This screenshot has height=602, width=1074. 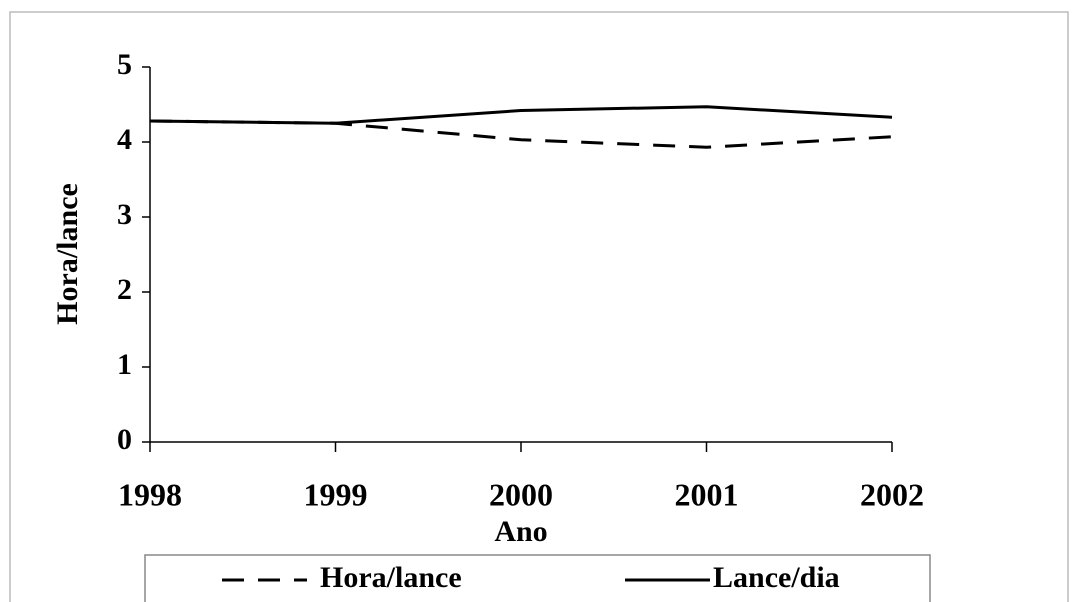 I want to click on x-tick-label: 2002, so click(x=892, y=494).